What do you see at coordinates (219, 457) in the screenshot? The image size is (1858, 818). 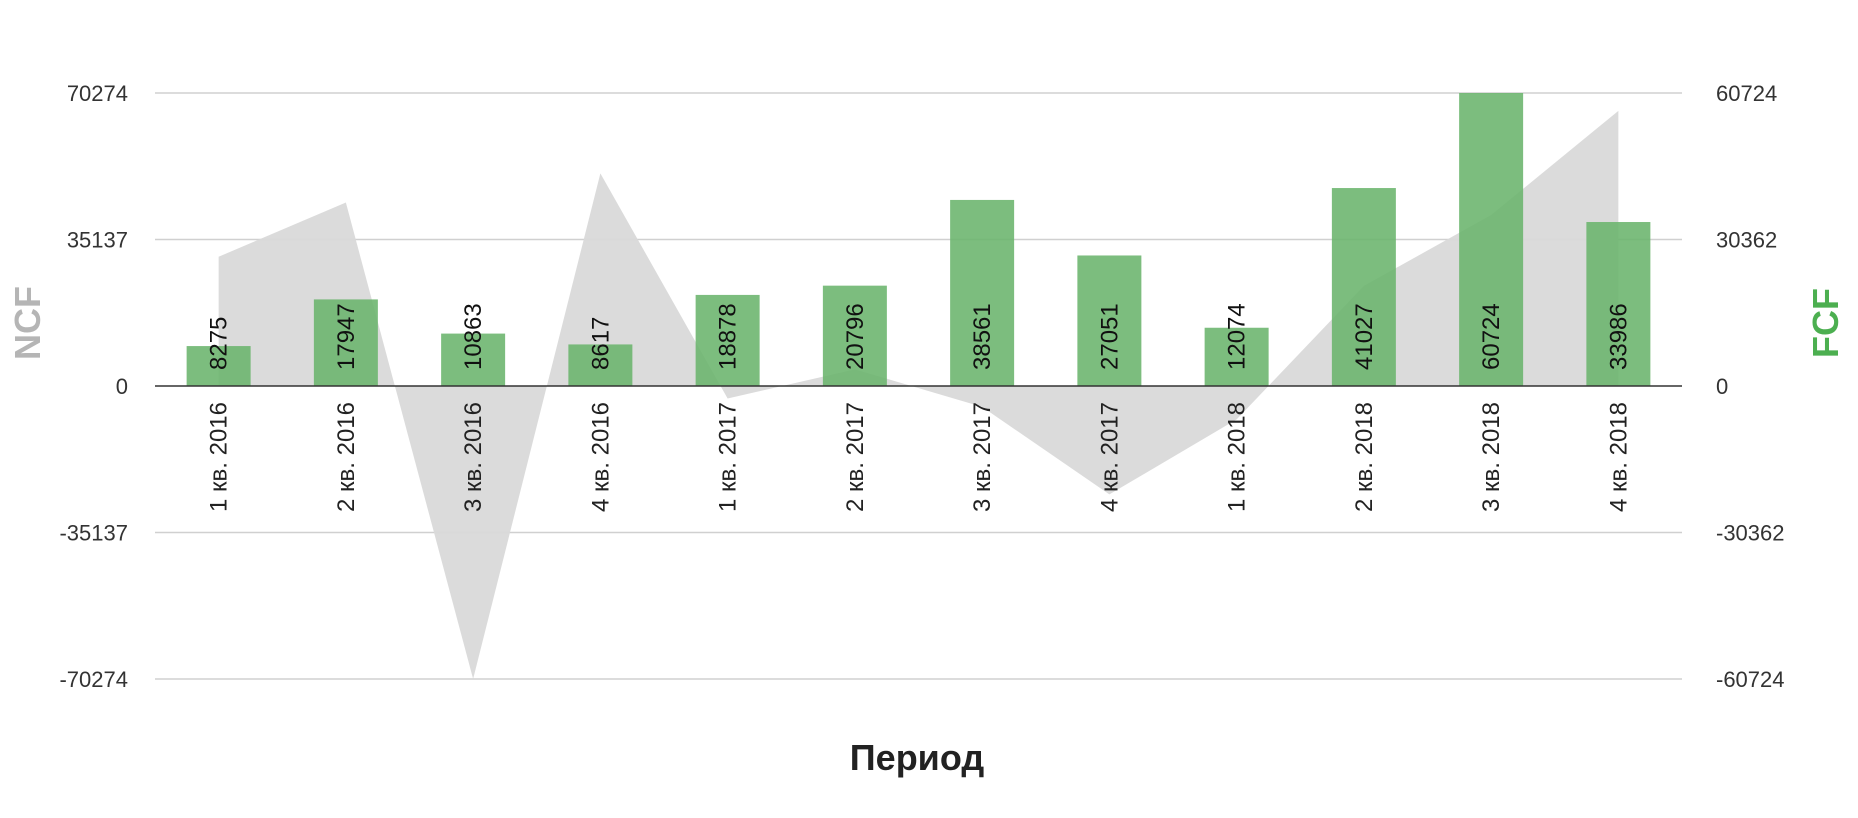 I see `category-label: 1 кв. 2016` at bounding box center [219, 457].